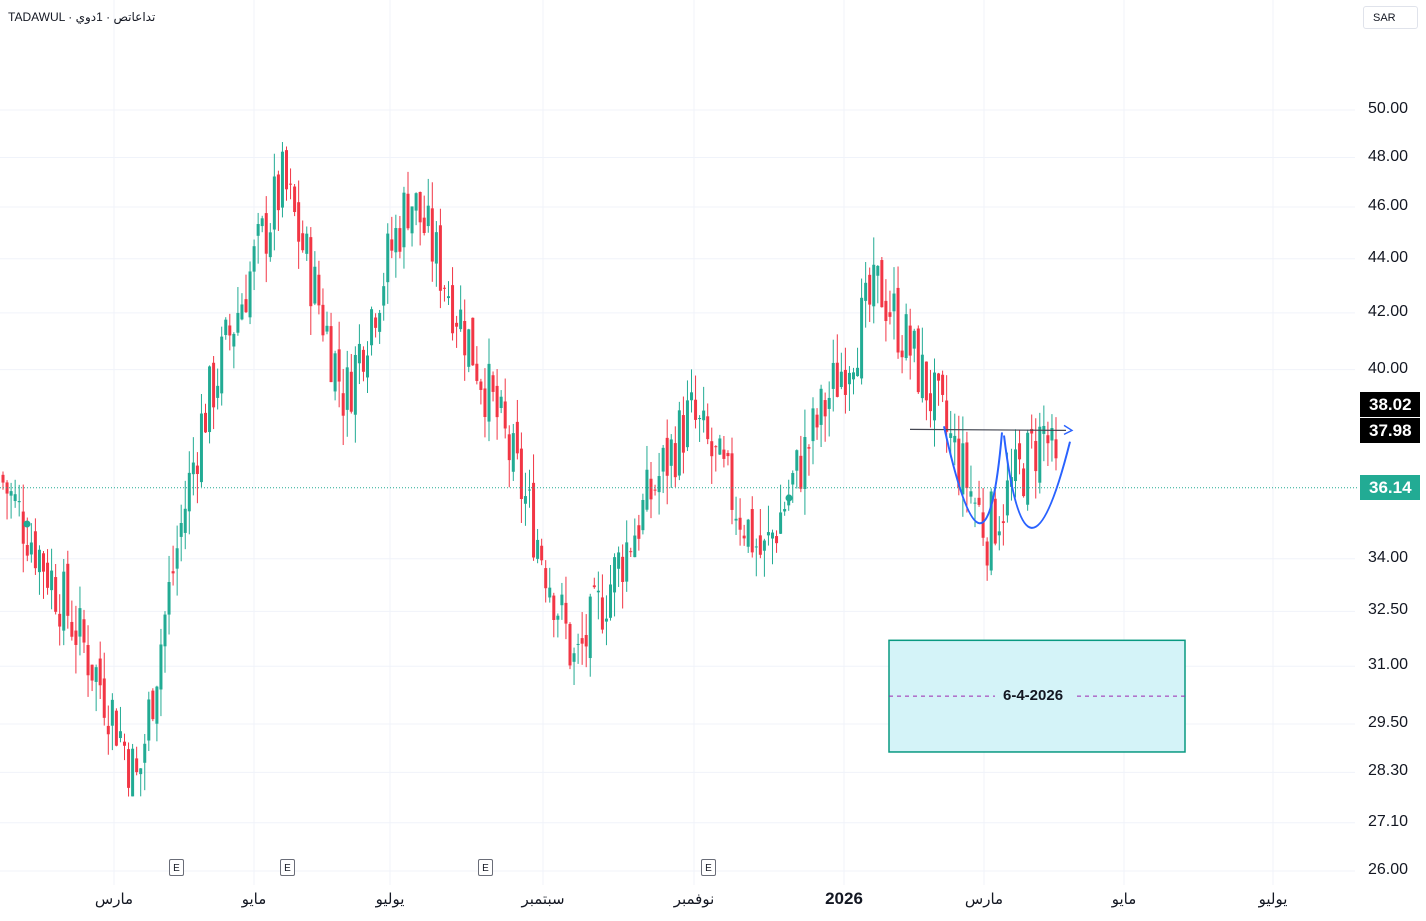 This screenshot has height=921, width=1426. What do you see at coordinates (1390, 17) in the screenshot?
I see `currency-button: SAR` at bounding box center [1390, 17].